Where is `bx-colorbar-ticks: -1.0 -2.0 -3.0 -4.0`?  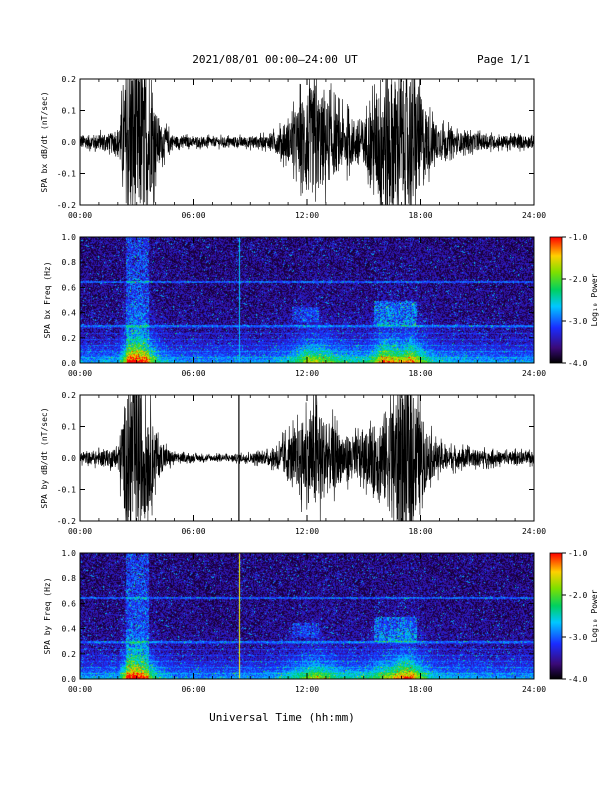
bx-colorbar-ticks: -1.0 -2.0 -3.0 -4.0 is located at coordinates (574, 300).